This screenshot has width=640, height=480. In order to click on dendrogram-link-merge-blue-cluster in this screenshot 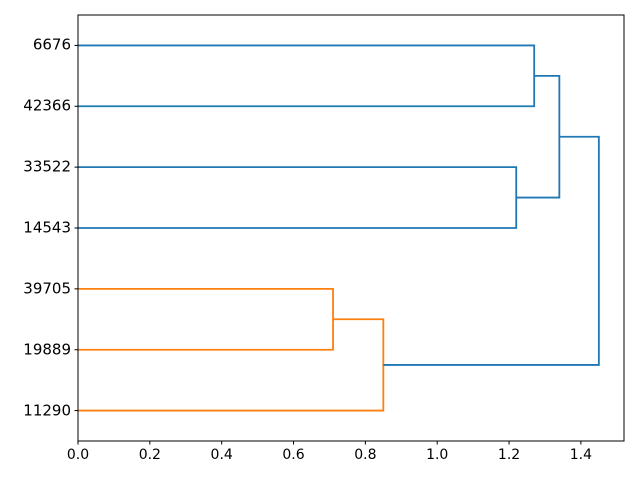, I will do `click(538, 136)`.